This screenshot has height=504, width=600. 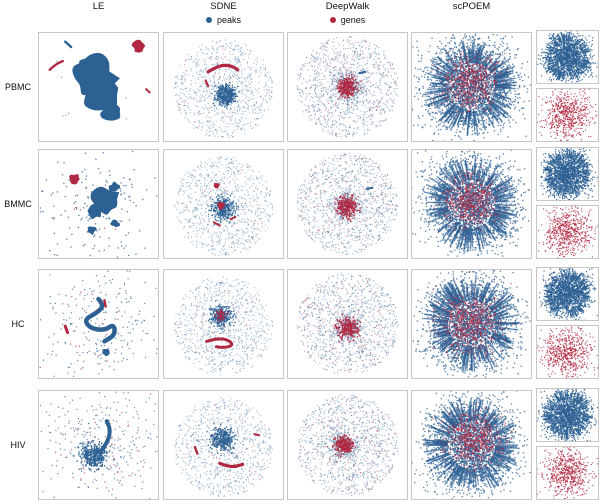 I want to click on row-label-hiv: HIV, so click(x=18, y=445).